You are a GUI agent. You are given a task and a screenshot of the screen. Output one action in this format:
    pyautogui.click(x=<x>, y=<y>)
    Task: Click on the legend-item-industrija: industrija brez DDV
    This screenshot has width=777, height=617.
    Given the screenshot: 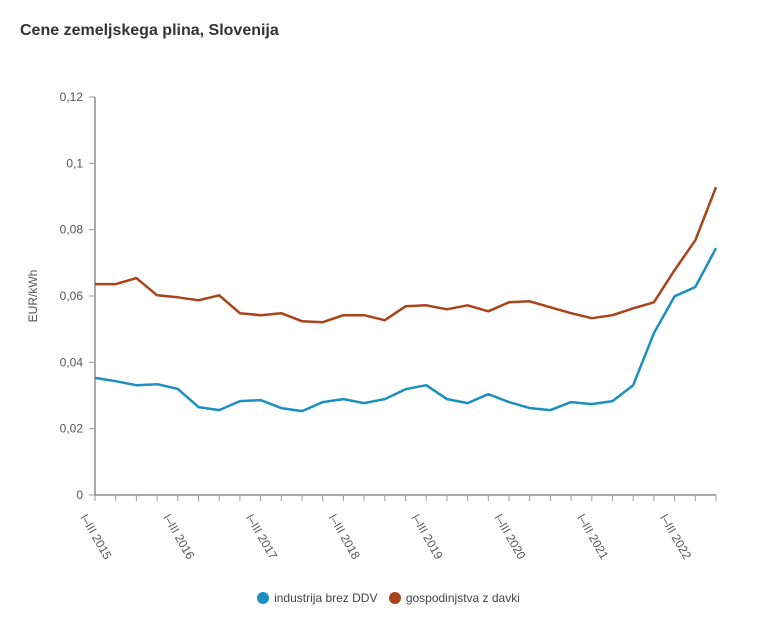 What is the action you would take?
    pyautogui.click(x=317, y=598)
    